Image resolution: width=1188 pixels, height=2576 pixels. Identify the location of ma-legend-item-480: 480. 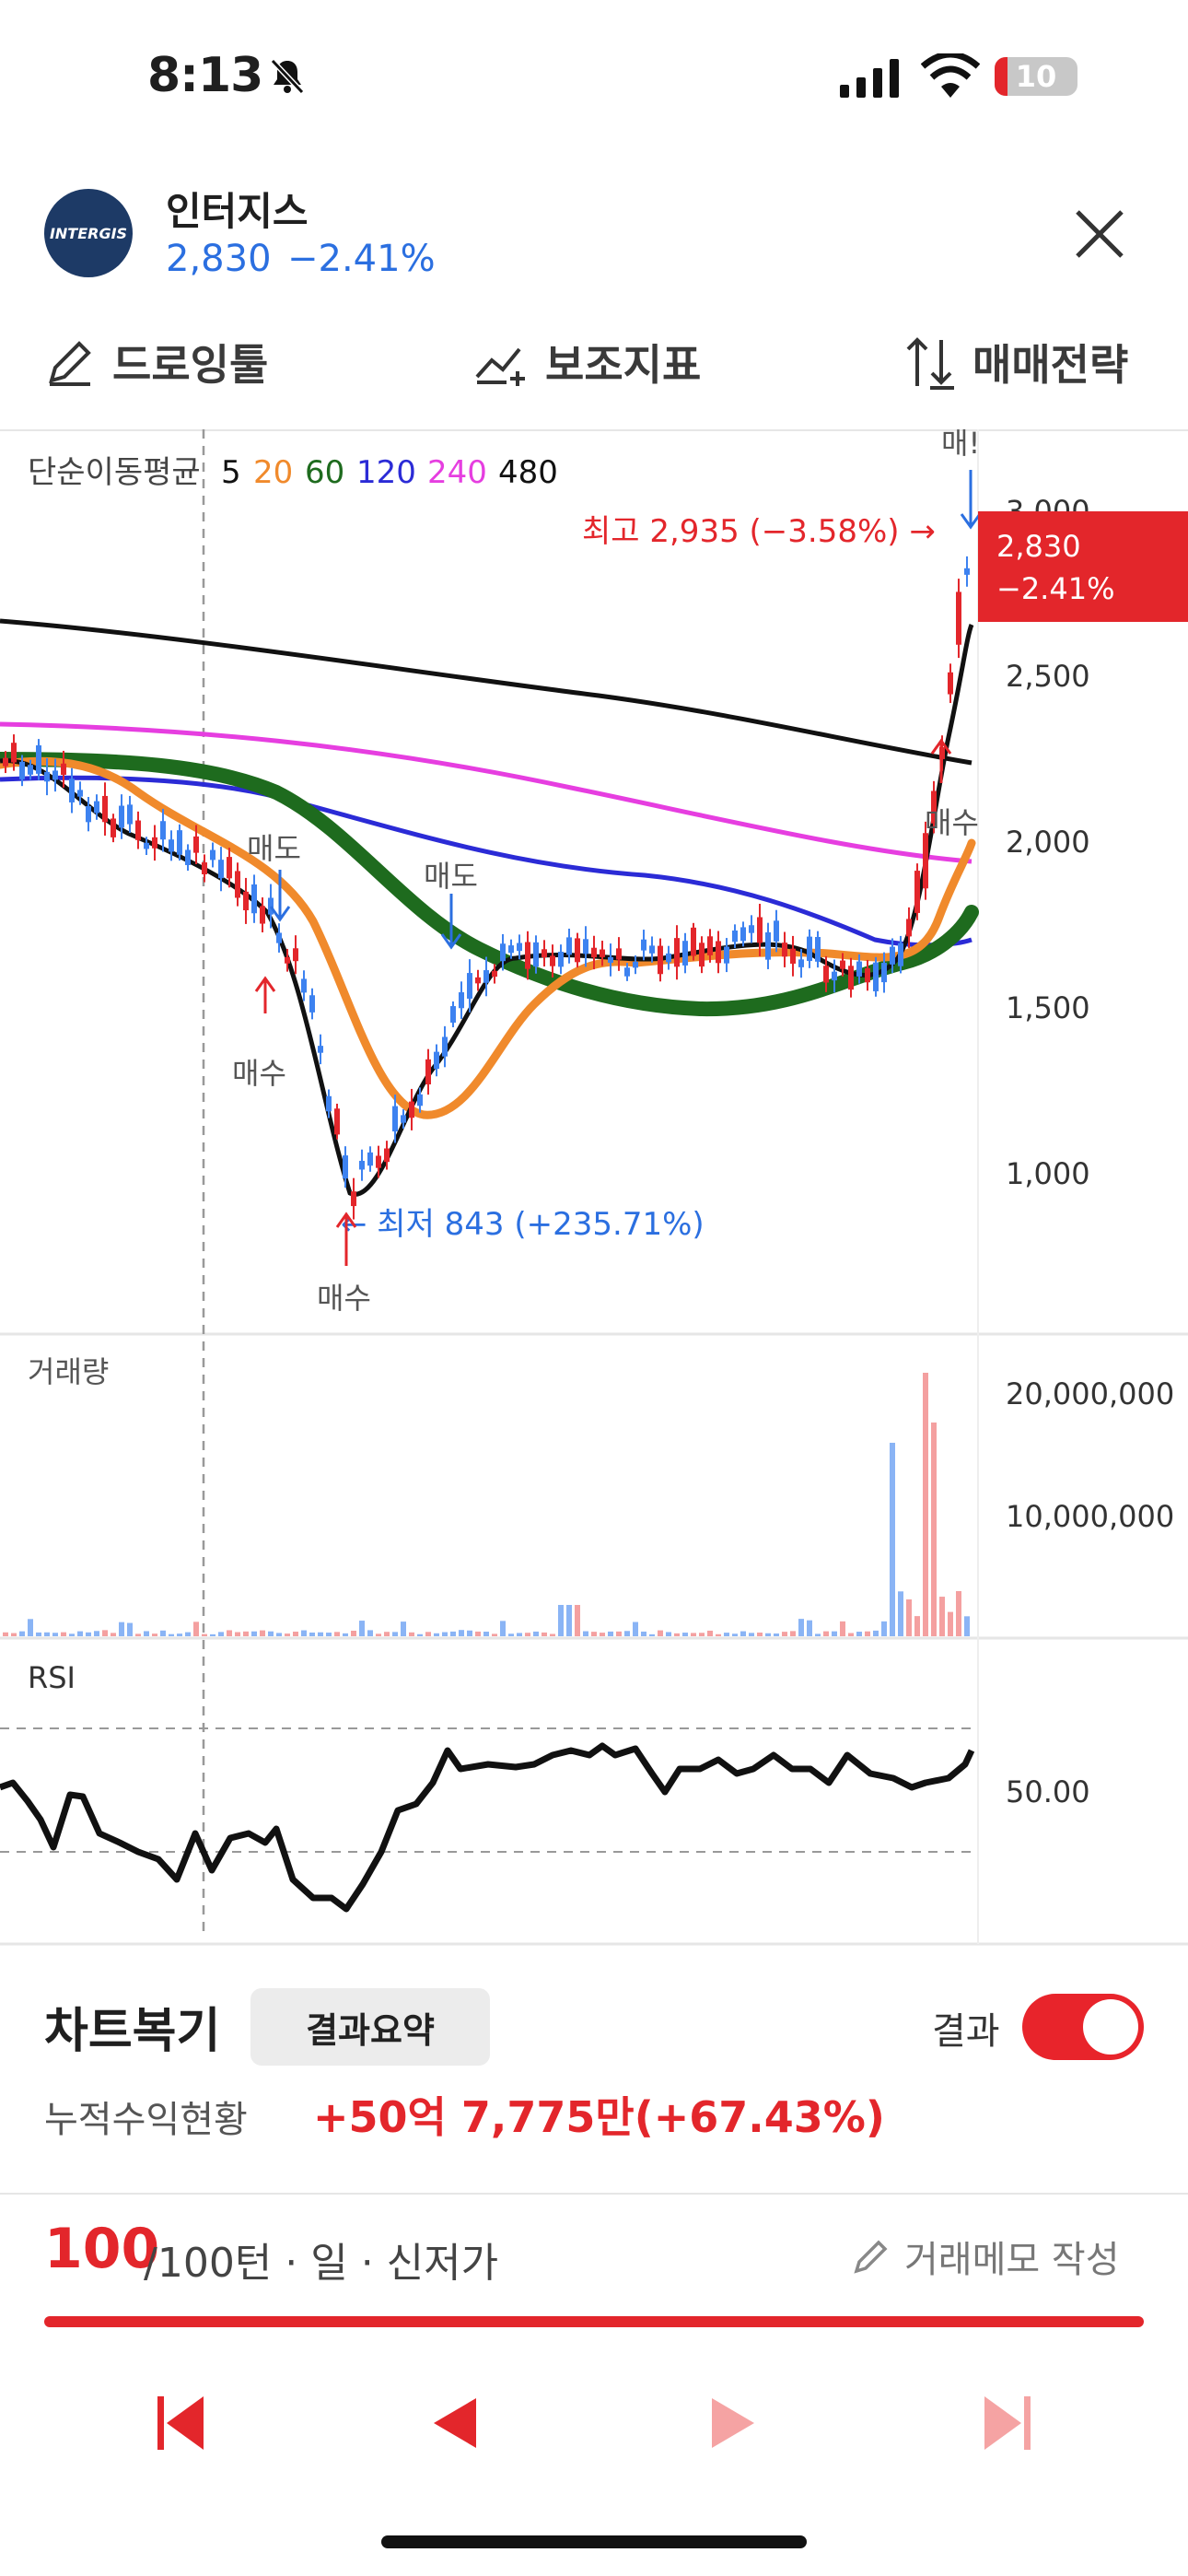
(528, 473).